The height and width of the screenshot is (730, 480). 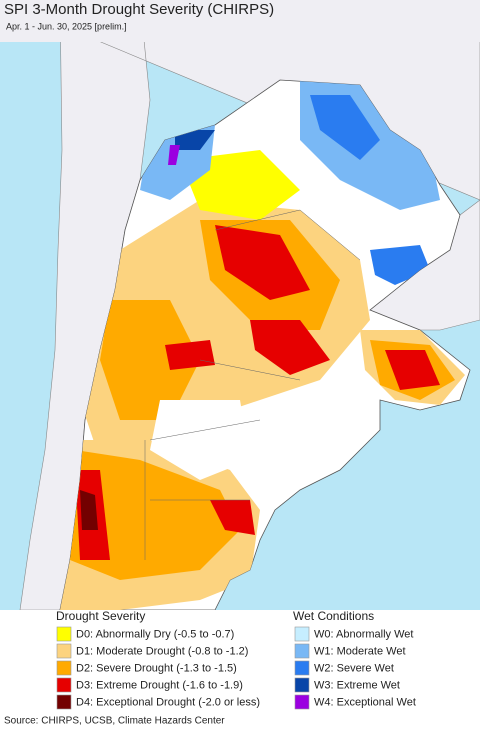 I want to click on legend-label: W1: Moderate Wet, so click(x=360, y=651).